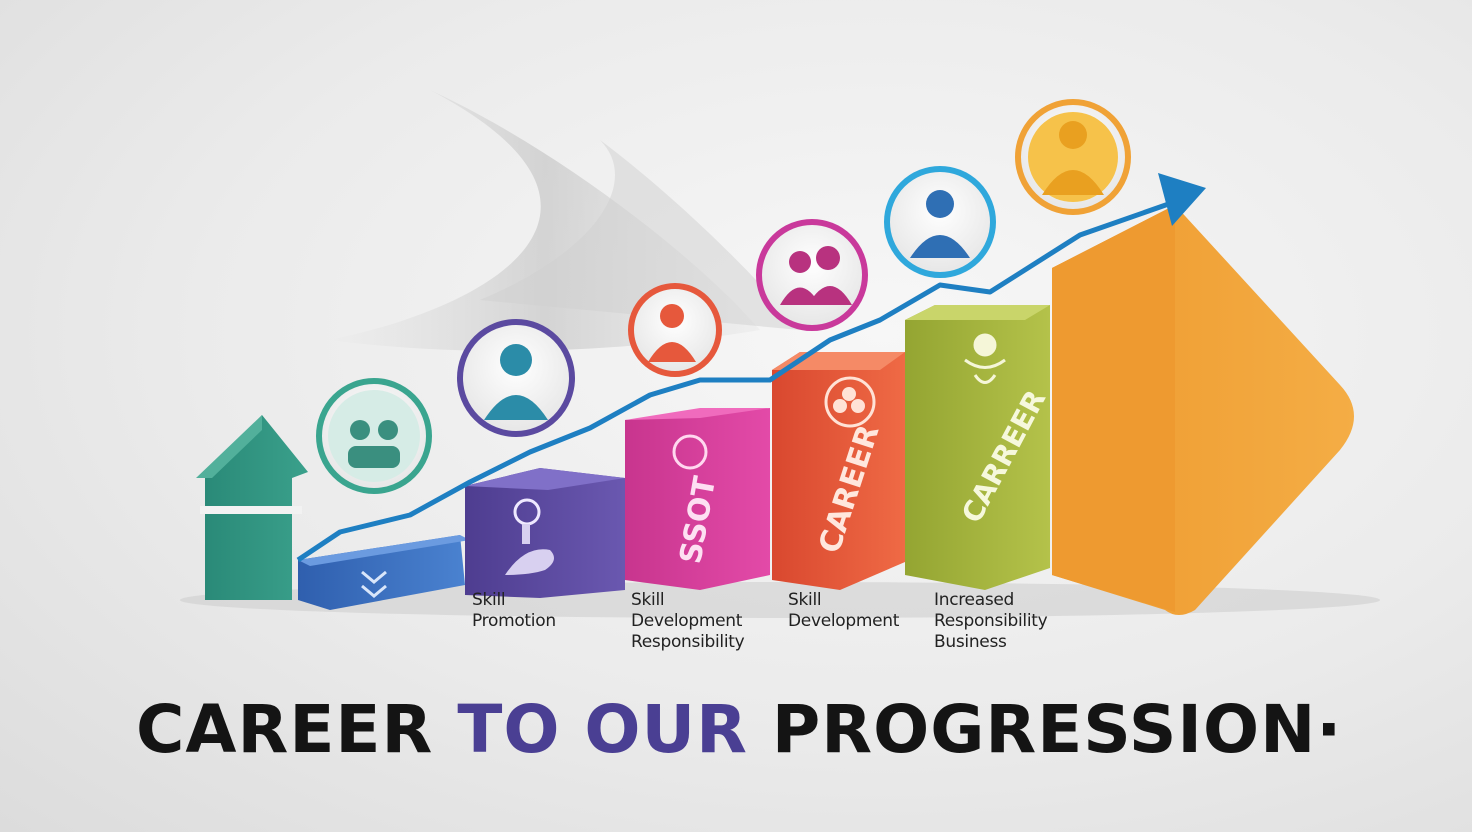  What do you see at coordinates (514, 621) in the screenshot?
I see `step-label-1-line-2: Promotion` at bounding box center [514, 621].